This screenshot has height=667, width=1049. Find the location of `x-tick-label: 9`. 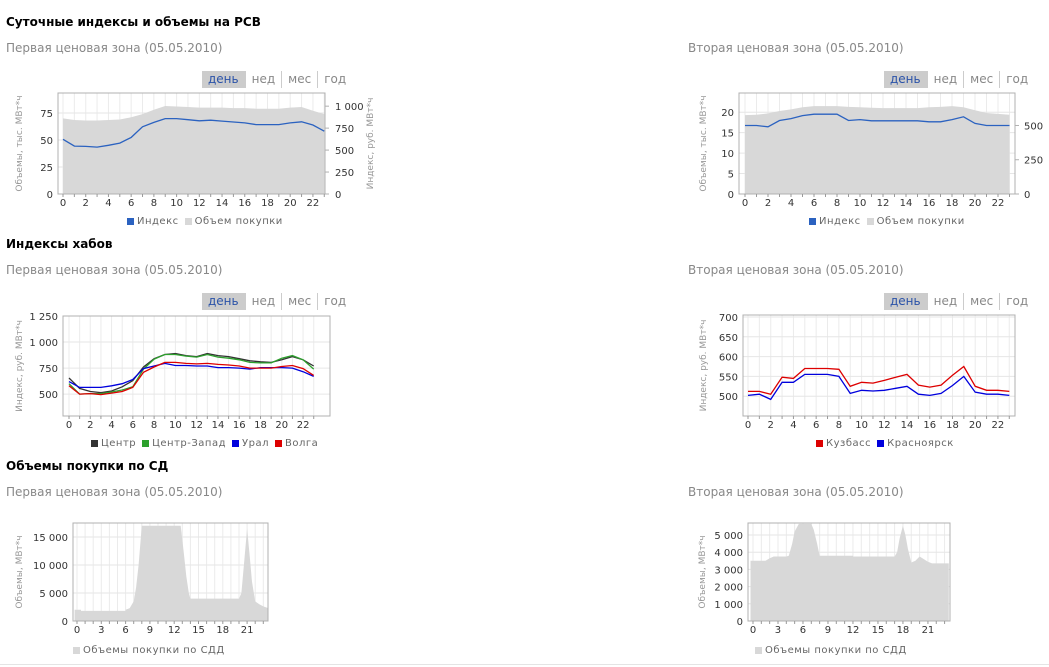

x-tick-label: 9 is located at coordinates (828, 630).